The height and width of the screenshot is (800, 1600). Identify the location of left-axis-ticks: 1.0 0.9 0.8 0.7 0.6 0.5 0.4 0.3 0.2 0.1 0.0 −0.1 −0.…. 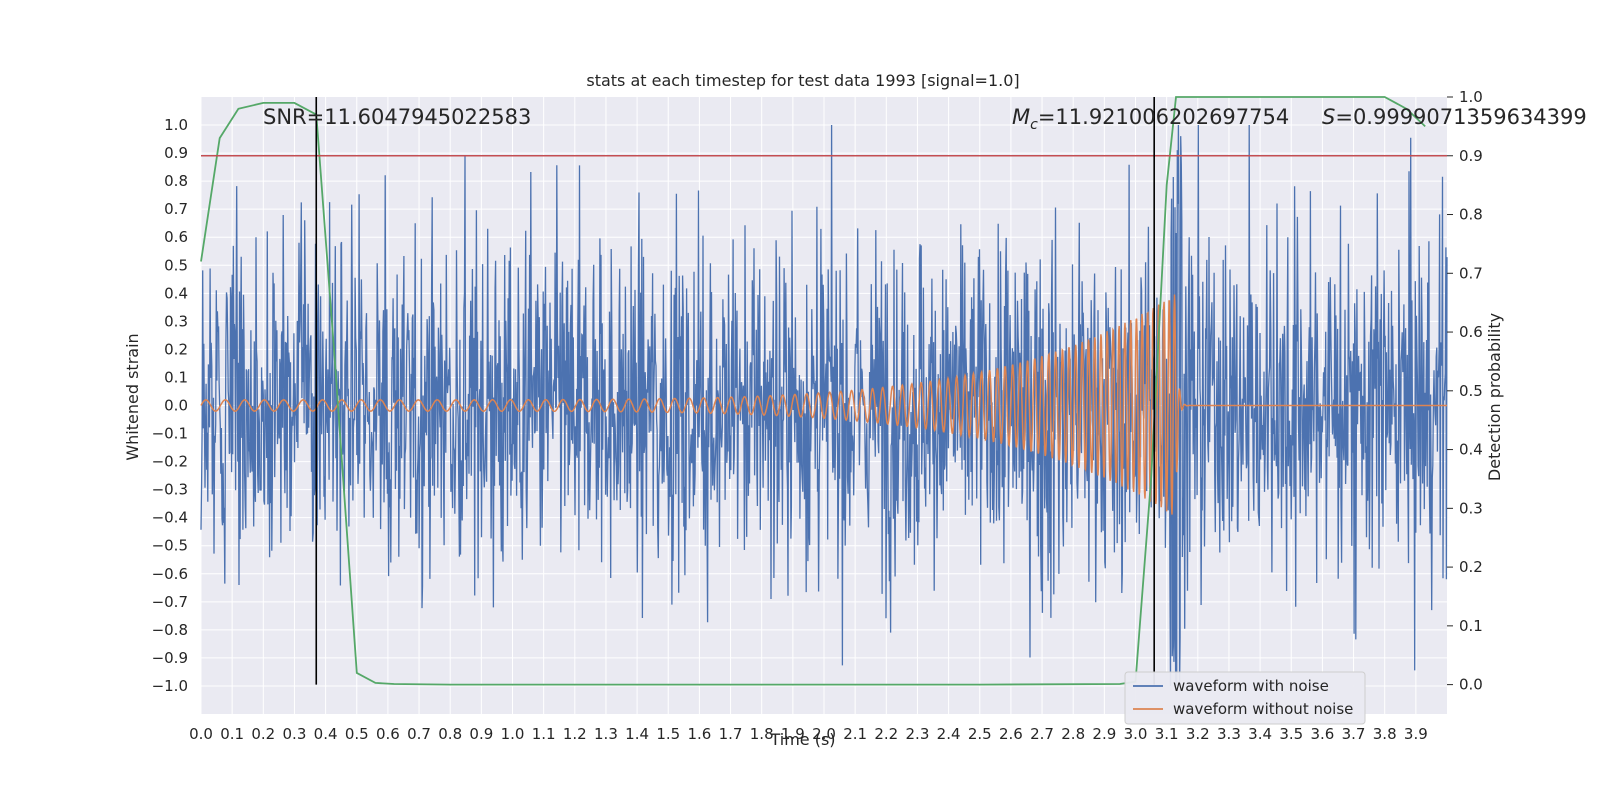
(170, 405).